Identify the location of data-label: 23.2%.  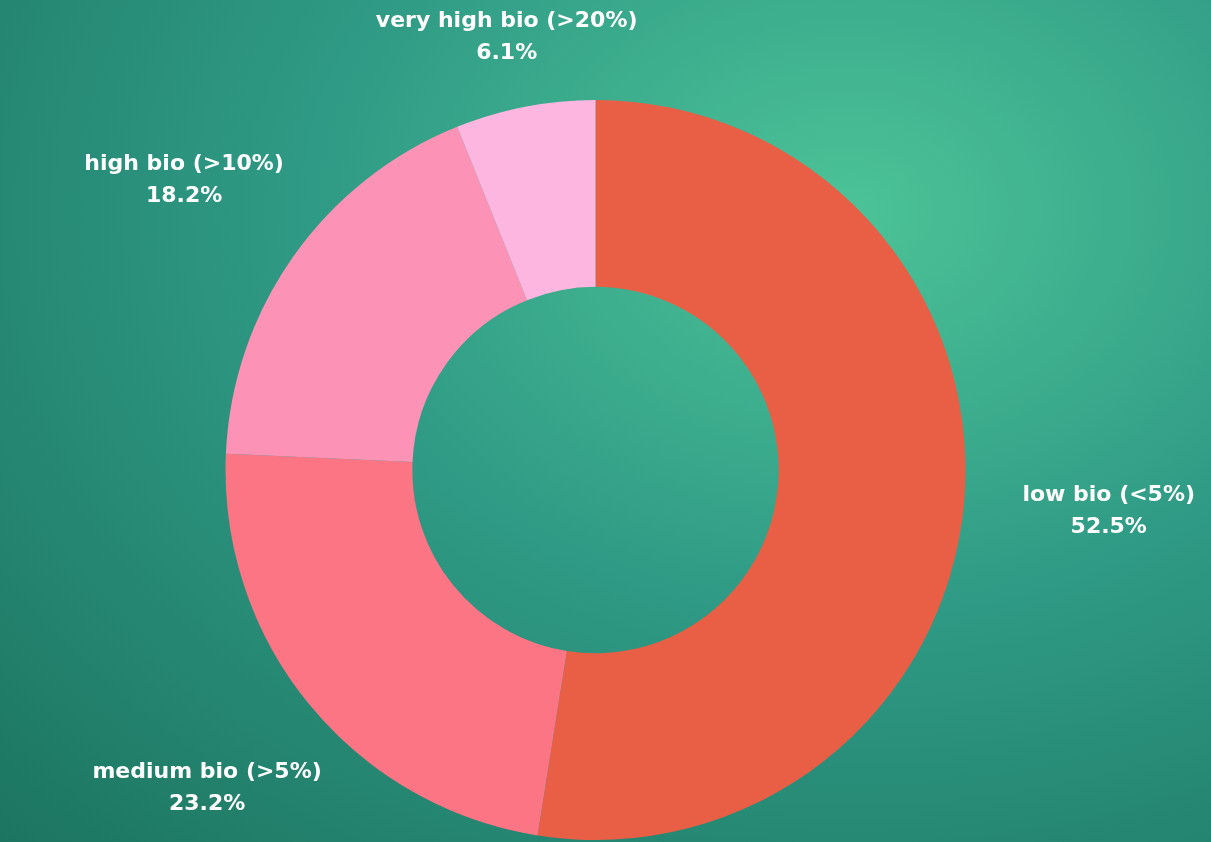
(207, 802).